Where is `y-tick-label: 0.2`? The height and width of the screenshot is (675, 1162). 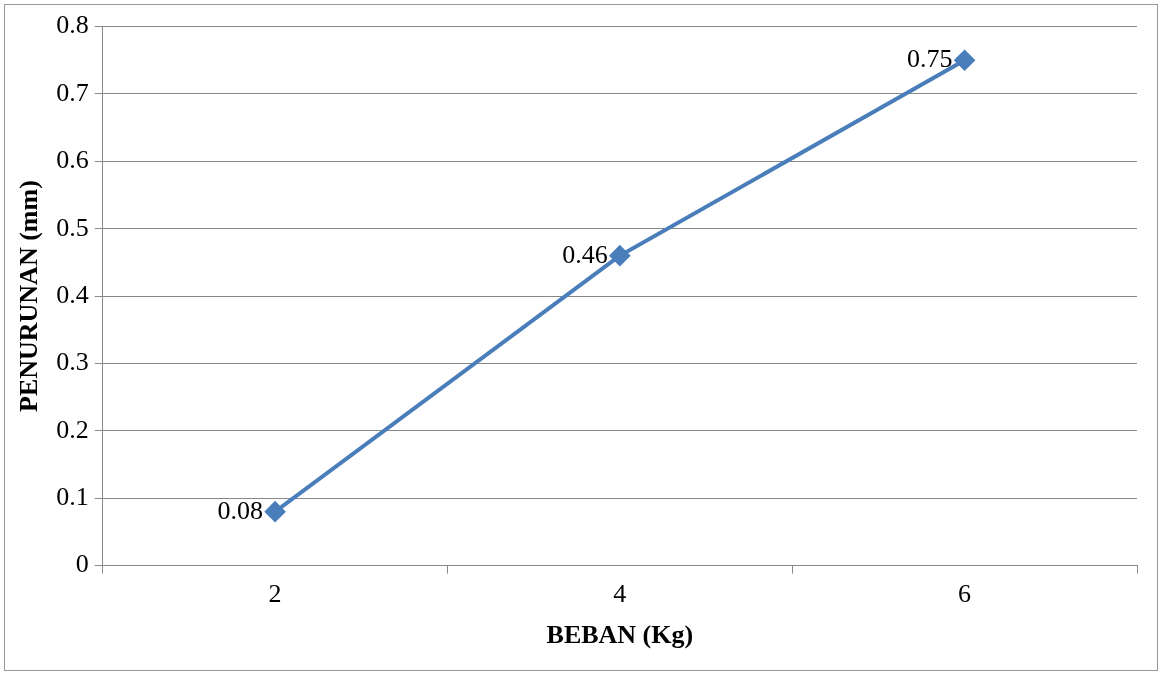 y-tick-label: 0.2 is located at coordinates (72, 429).